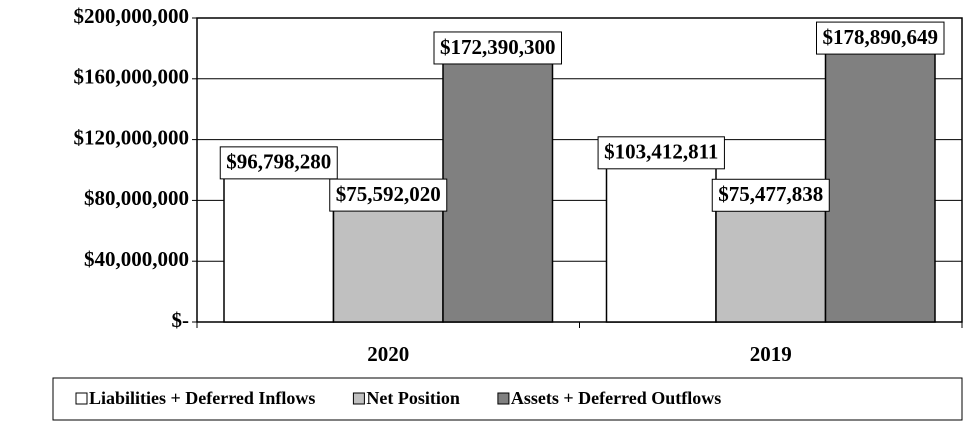 Image resolution: width=975 pixels, height=434 pixels. I want to click on data-label: $103,412,811, so click(661, 152).